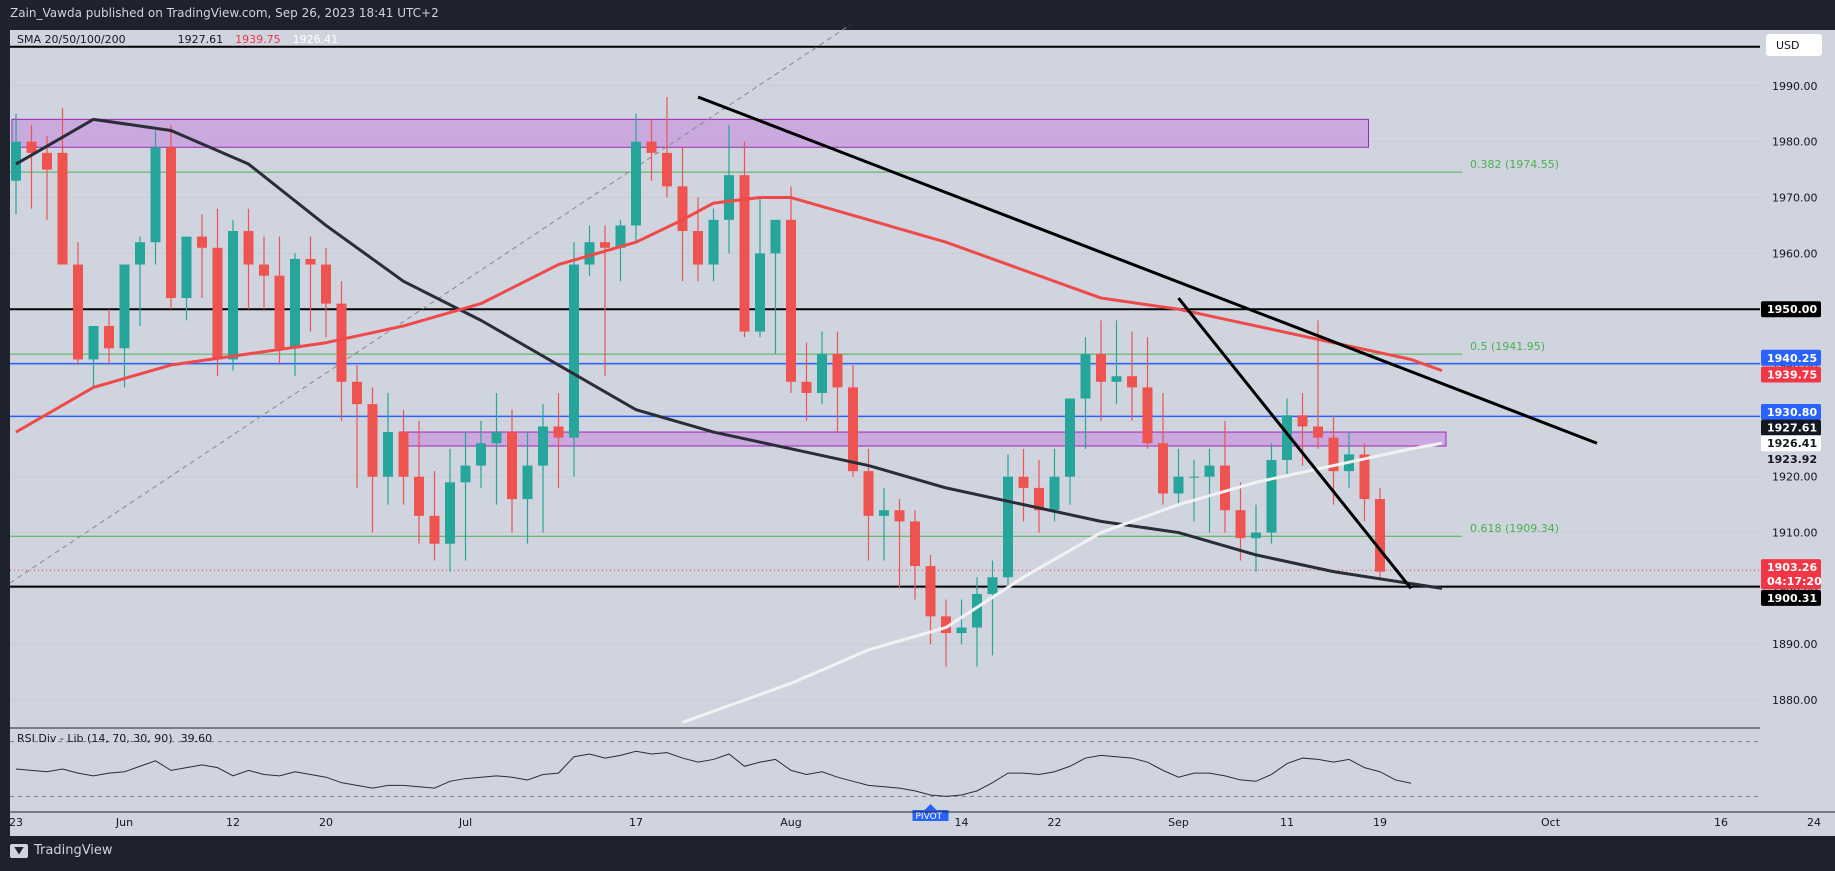 The image size is (1835, 871). I want to click on time-tick-label: Jun, so click(124, 822).